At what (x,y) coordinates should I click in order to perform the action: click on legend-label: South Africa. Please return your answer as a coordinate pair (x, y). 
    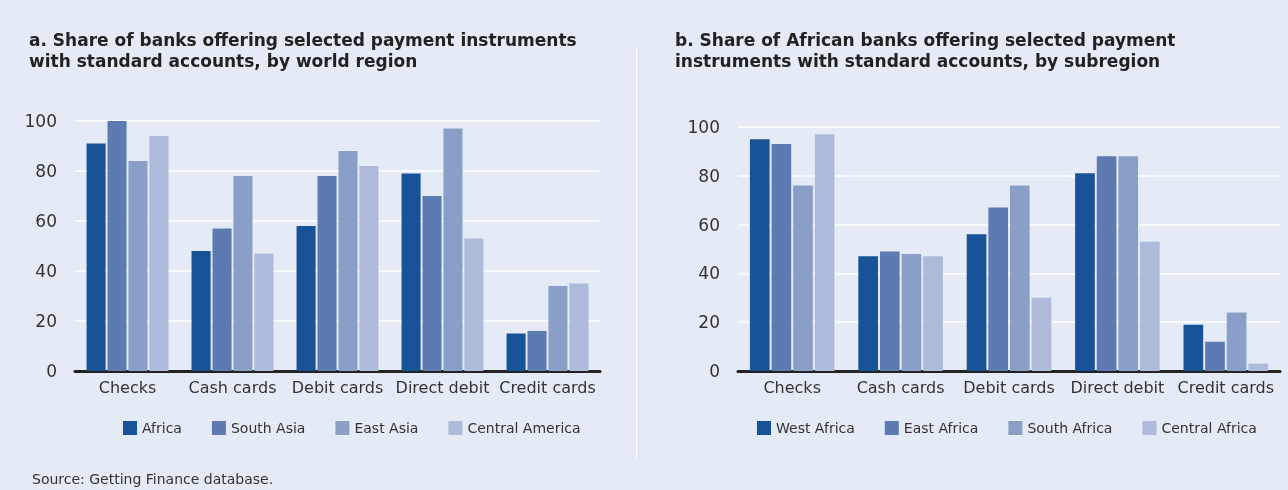
    Looking at the image, I should click on (1070, 428).